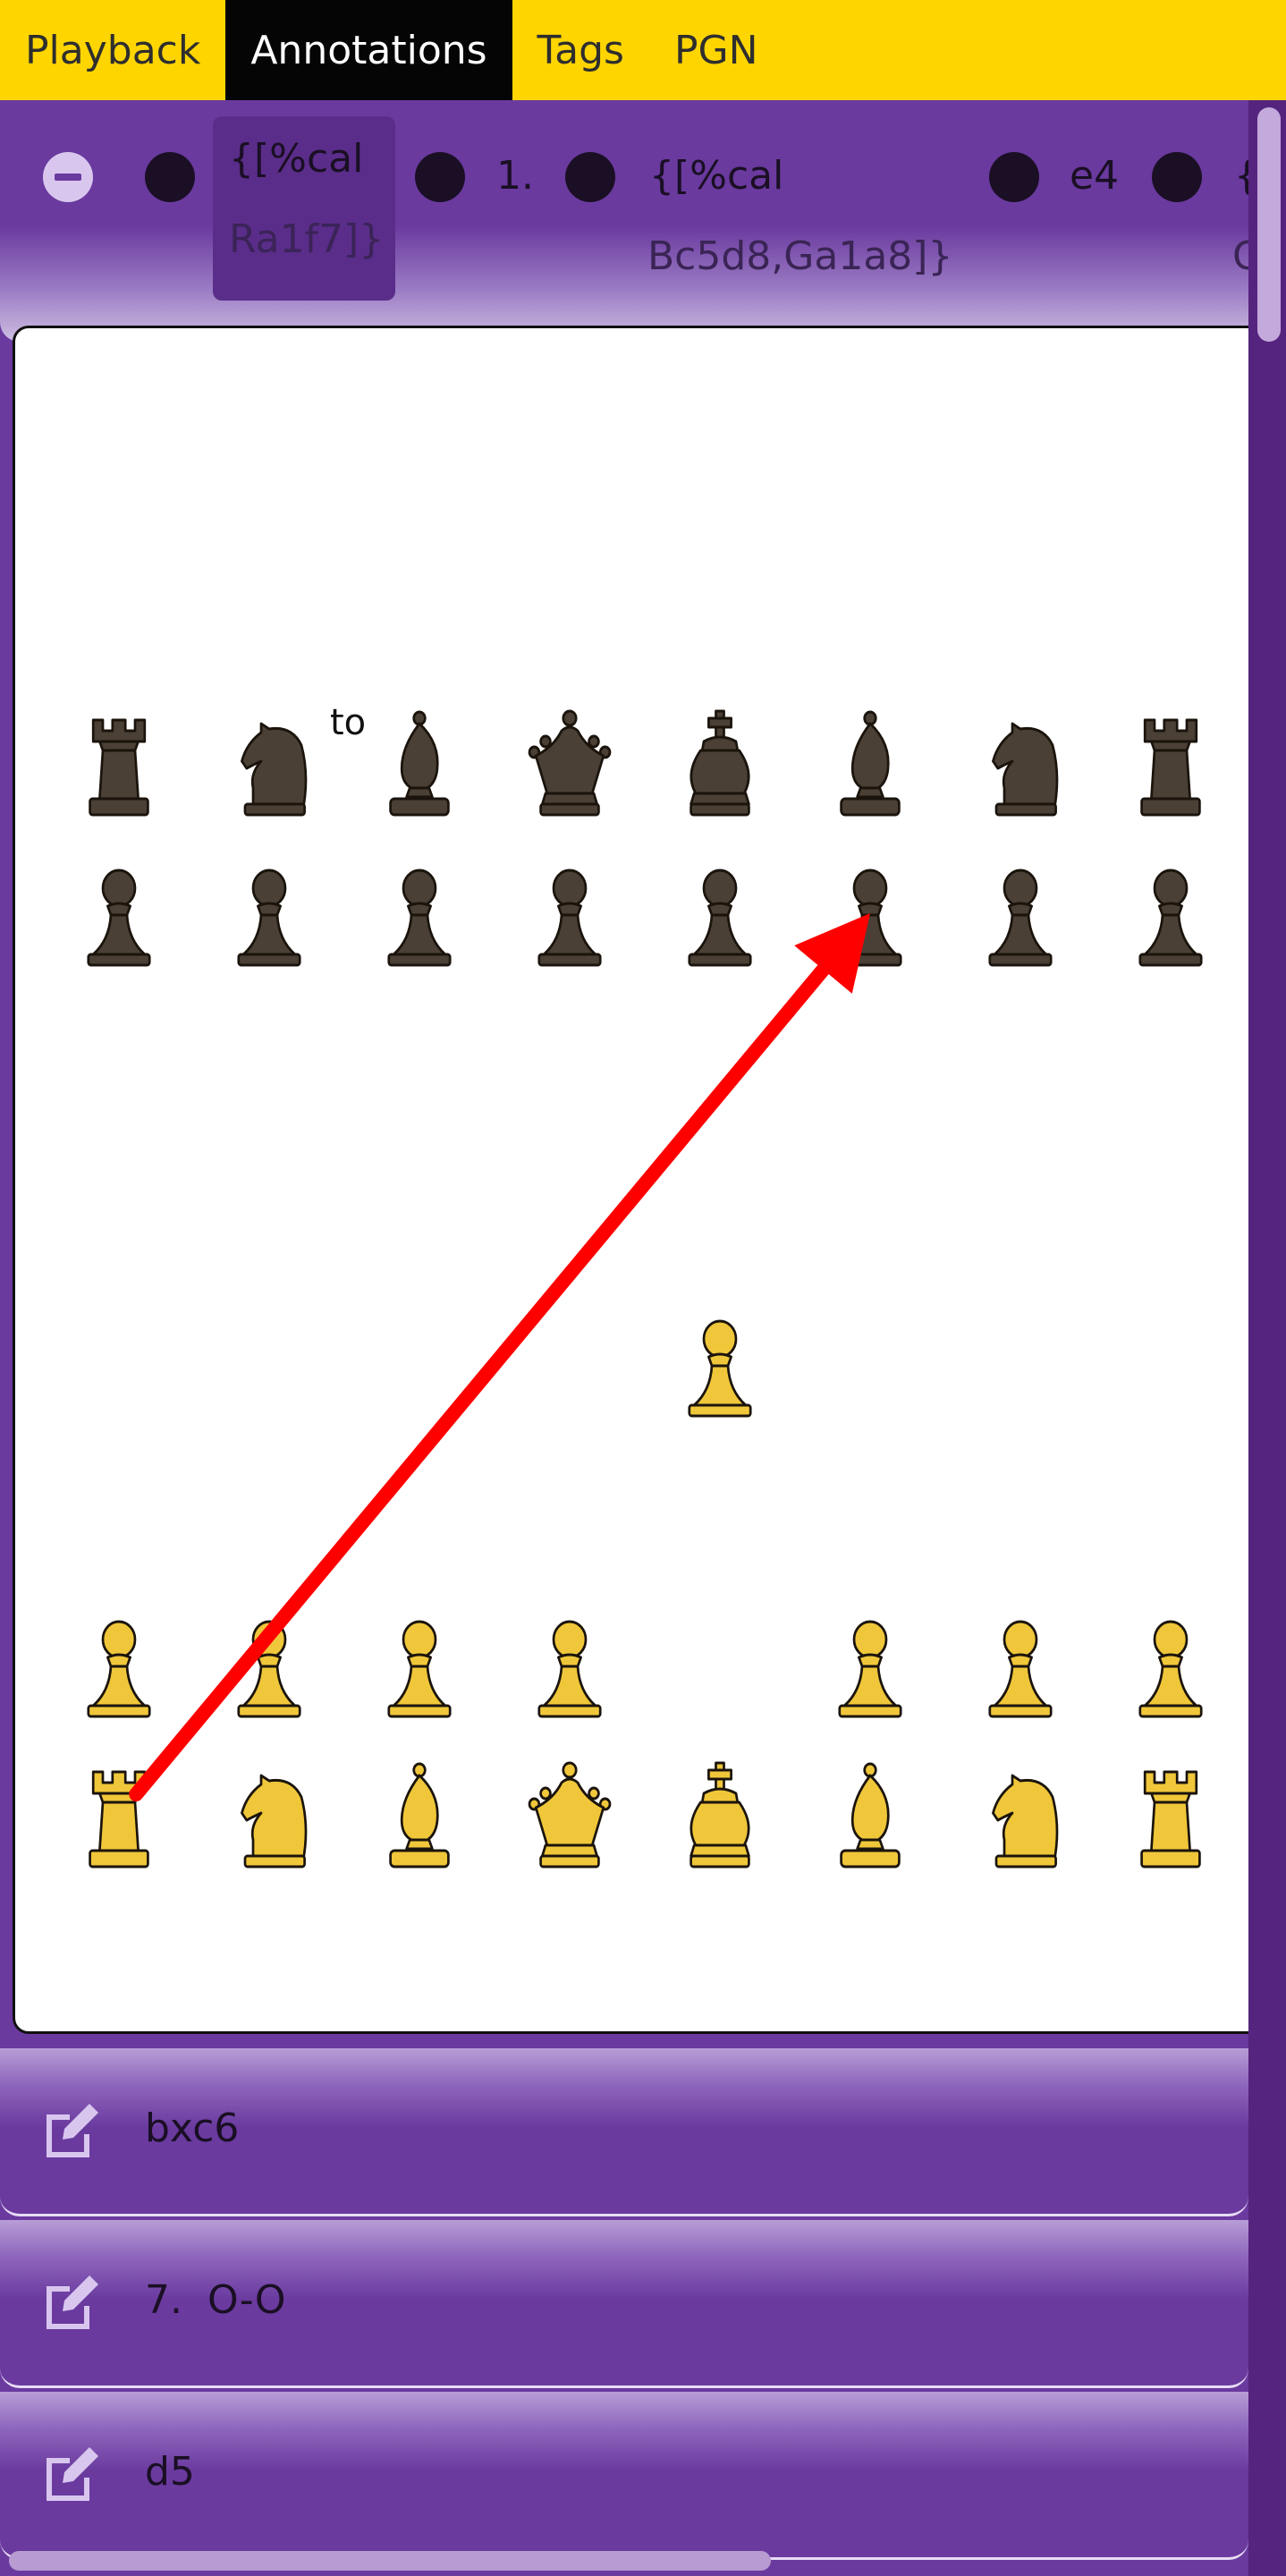  Describe the element at coordinates (800, 256) in the screenshot. I see `annotation-text-line2: Bc5d8,Ga1a8]}` at that location.